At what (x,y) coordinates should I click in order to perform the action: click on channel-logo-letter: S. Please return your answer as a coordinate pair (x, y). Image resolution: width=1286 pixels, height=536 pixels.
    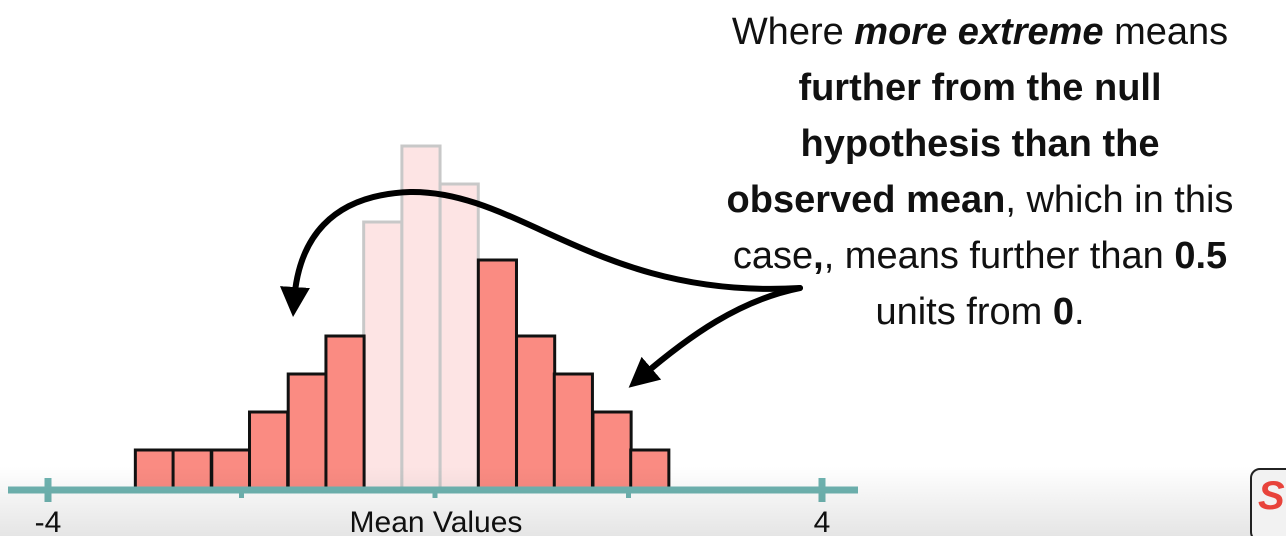
    Looking at the image, I should click on (1271, 496).